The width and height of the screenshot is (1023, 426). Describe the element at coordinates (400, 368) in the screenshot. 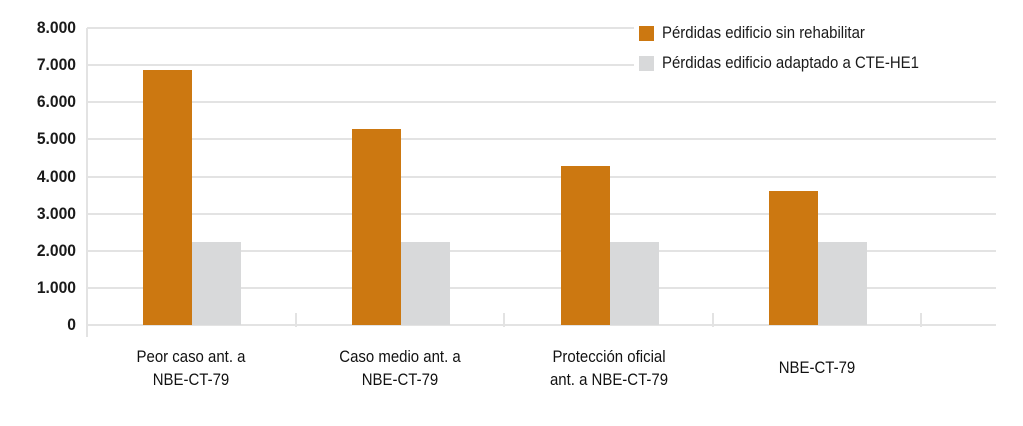

I see `x-category-label: Caso medio ant. a NBE-CT-79` at that location.